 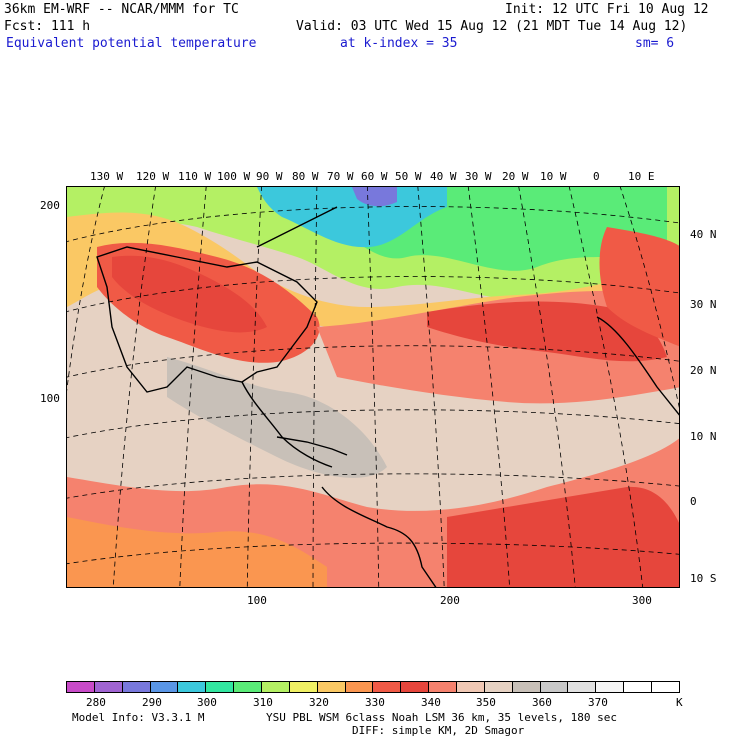 What do you see at coordinates (131, 43) in the screenshot?
I see `field-name: Equivalent potential temperature` at bounding box center [131, 43].